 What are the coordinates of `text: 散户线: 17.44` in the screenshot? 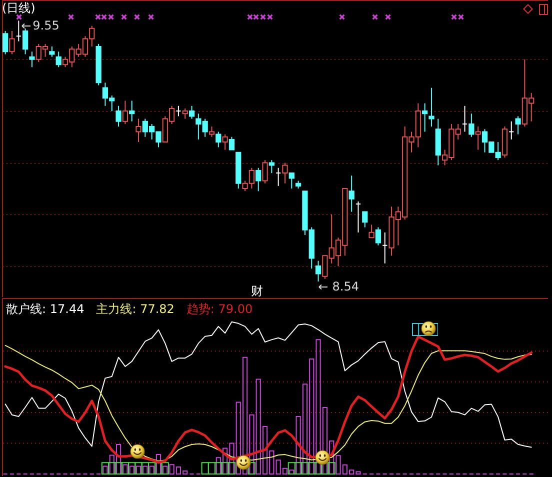 It's located at (45, 309).